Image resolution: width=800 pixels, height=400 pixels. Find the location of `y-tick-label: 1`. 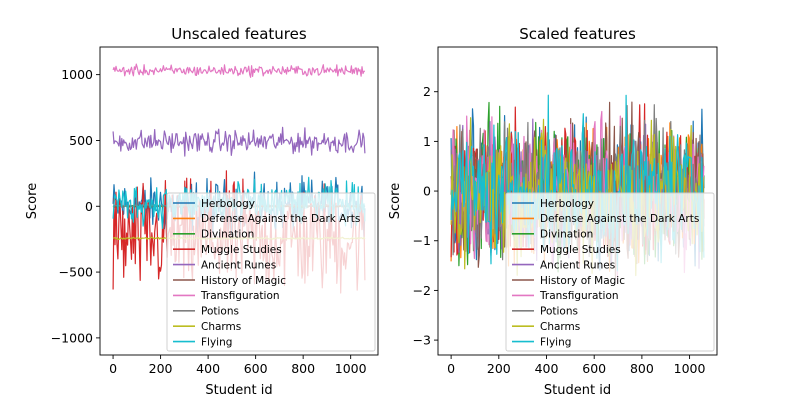

y-tick-label: 1 is located at coordinates (427, 141).